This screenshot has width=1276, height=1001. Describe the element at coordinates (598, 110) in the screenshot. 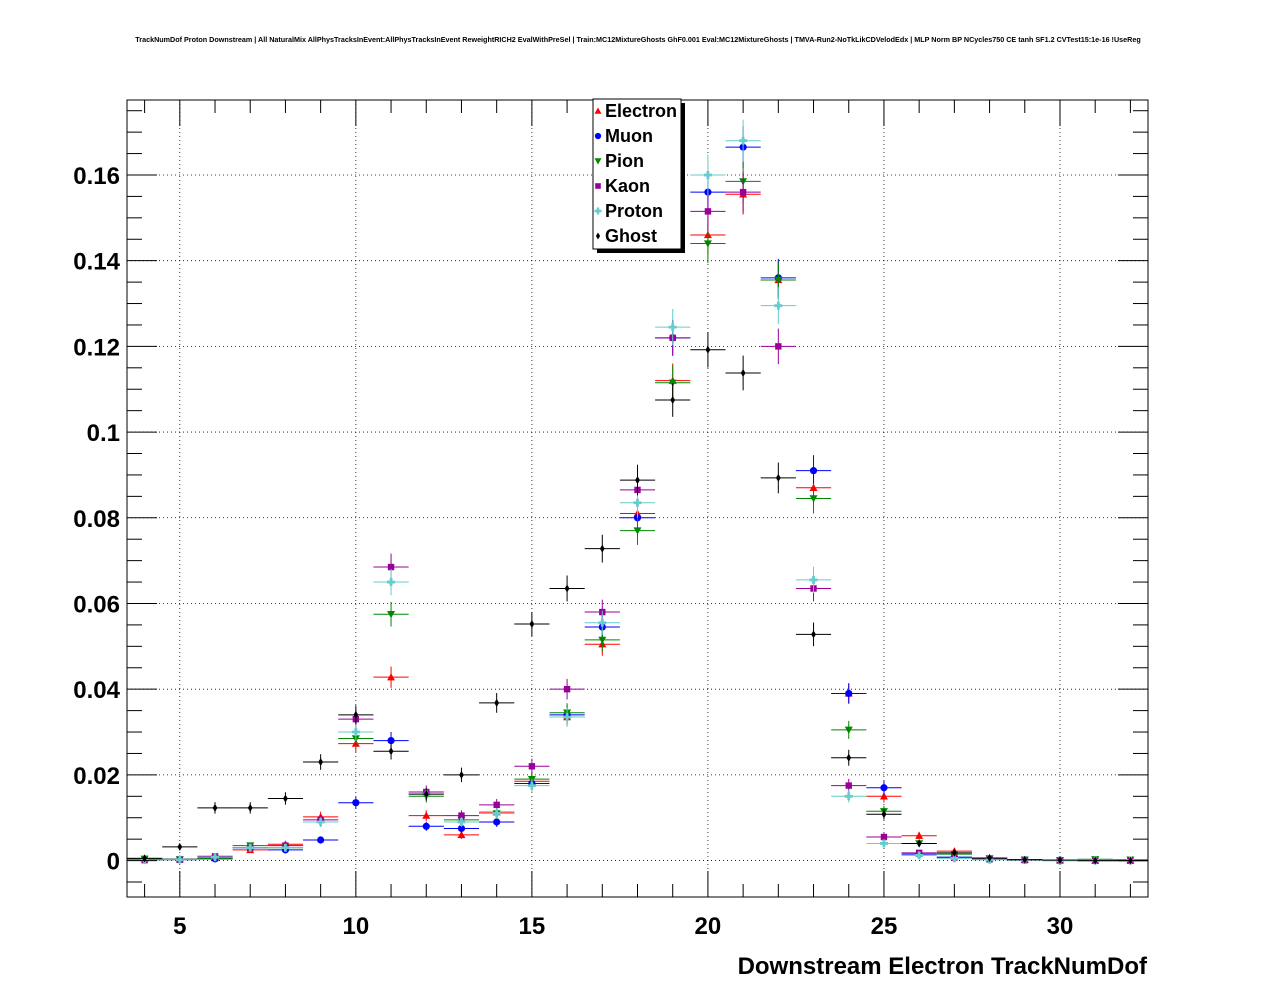

I see `legend-marker-electron` at that location.